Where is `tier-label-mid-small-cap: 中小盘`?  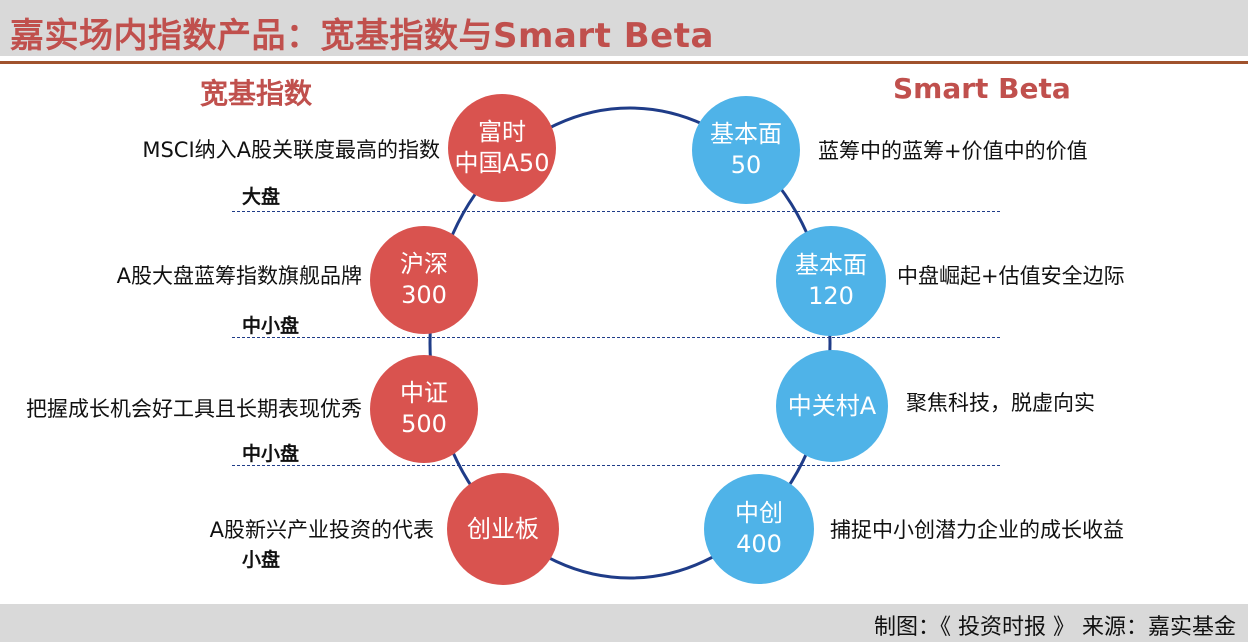 tier-label-mid-small-cap: 中小盘 is located at coordinates (271, 326).